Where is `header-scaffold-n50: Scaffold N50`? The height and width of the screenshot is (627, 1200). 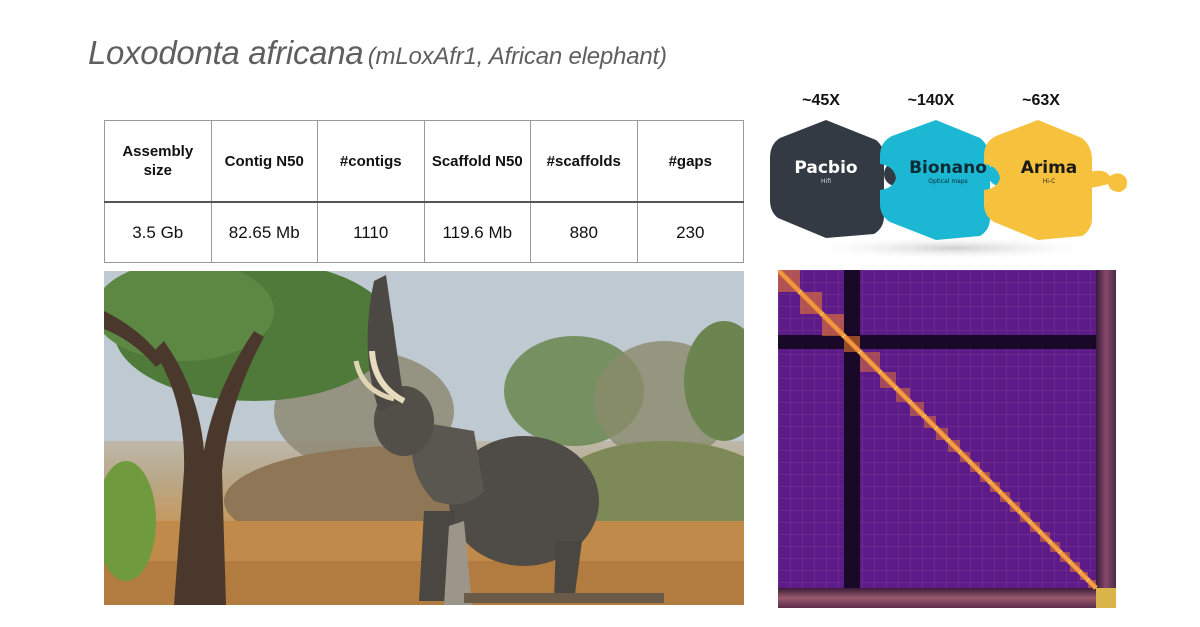
header-scaffold-n50: Scaffold N50 is located at coordinates (477, 161).